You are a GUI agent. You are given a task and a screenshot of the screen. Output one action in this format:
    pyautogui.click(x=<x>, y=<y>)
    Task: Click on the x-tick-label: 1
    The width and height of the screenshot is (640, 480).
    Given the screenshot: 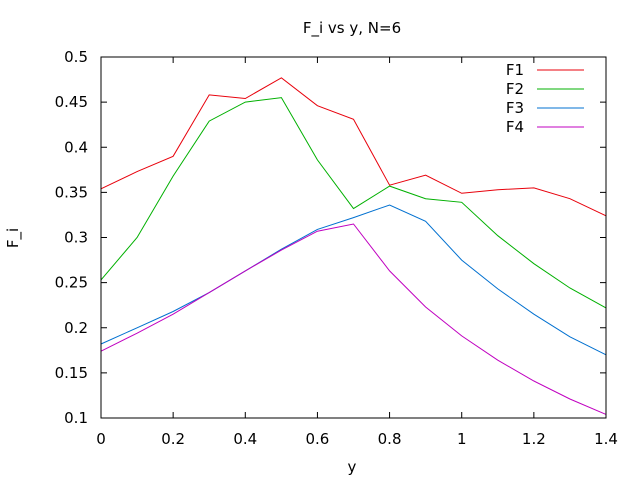 What is the action you would take?
    pyautogui.click(x=462, y=439)
    